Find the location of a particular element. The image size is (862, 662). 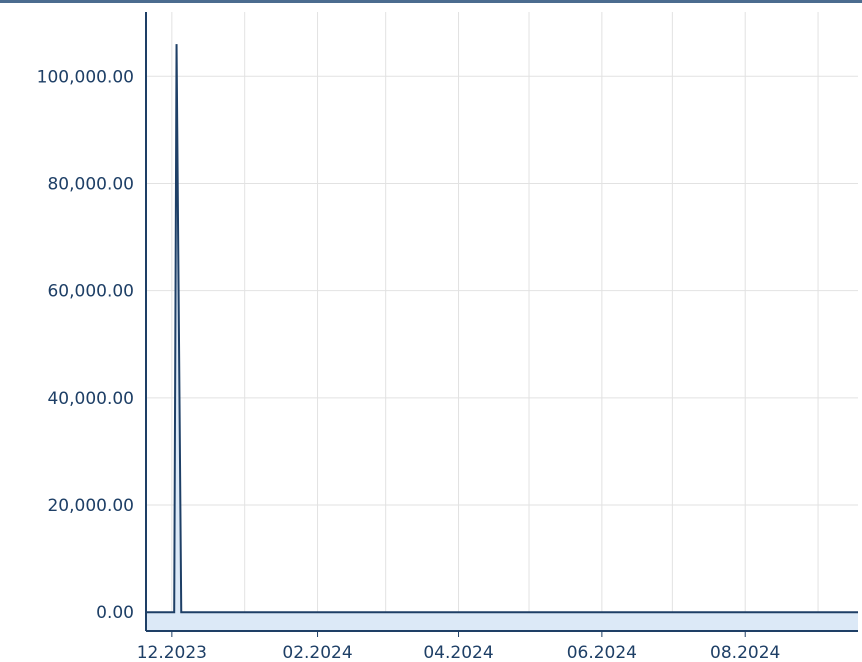

y-tick-label: 80,000.00 is located at coordinates (90, 184).